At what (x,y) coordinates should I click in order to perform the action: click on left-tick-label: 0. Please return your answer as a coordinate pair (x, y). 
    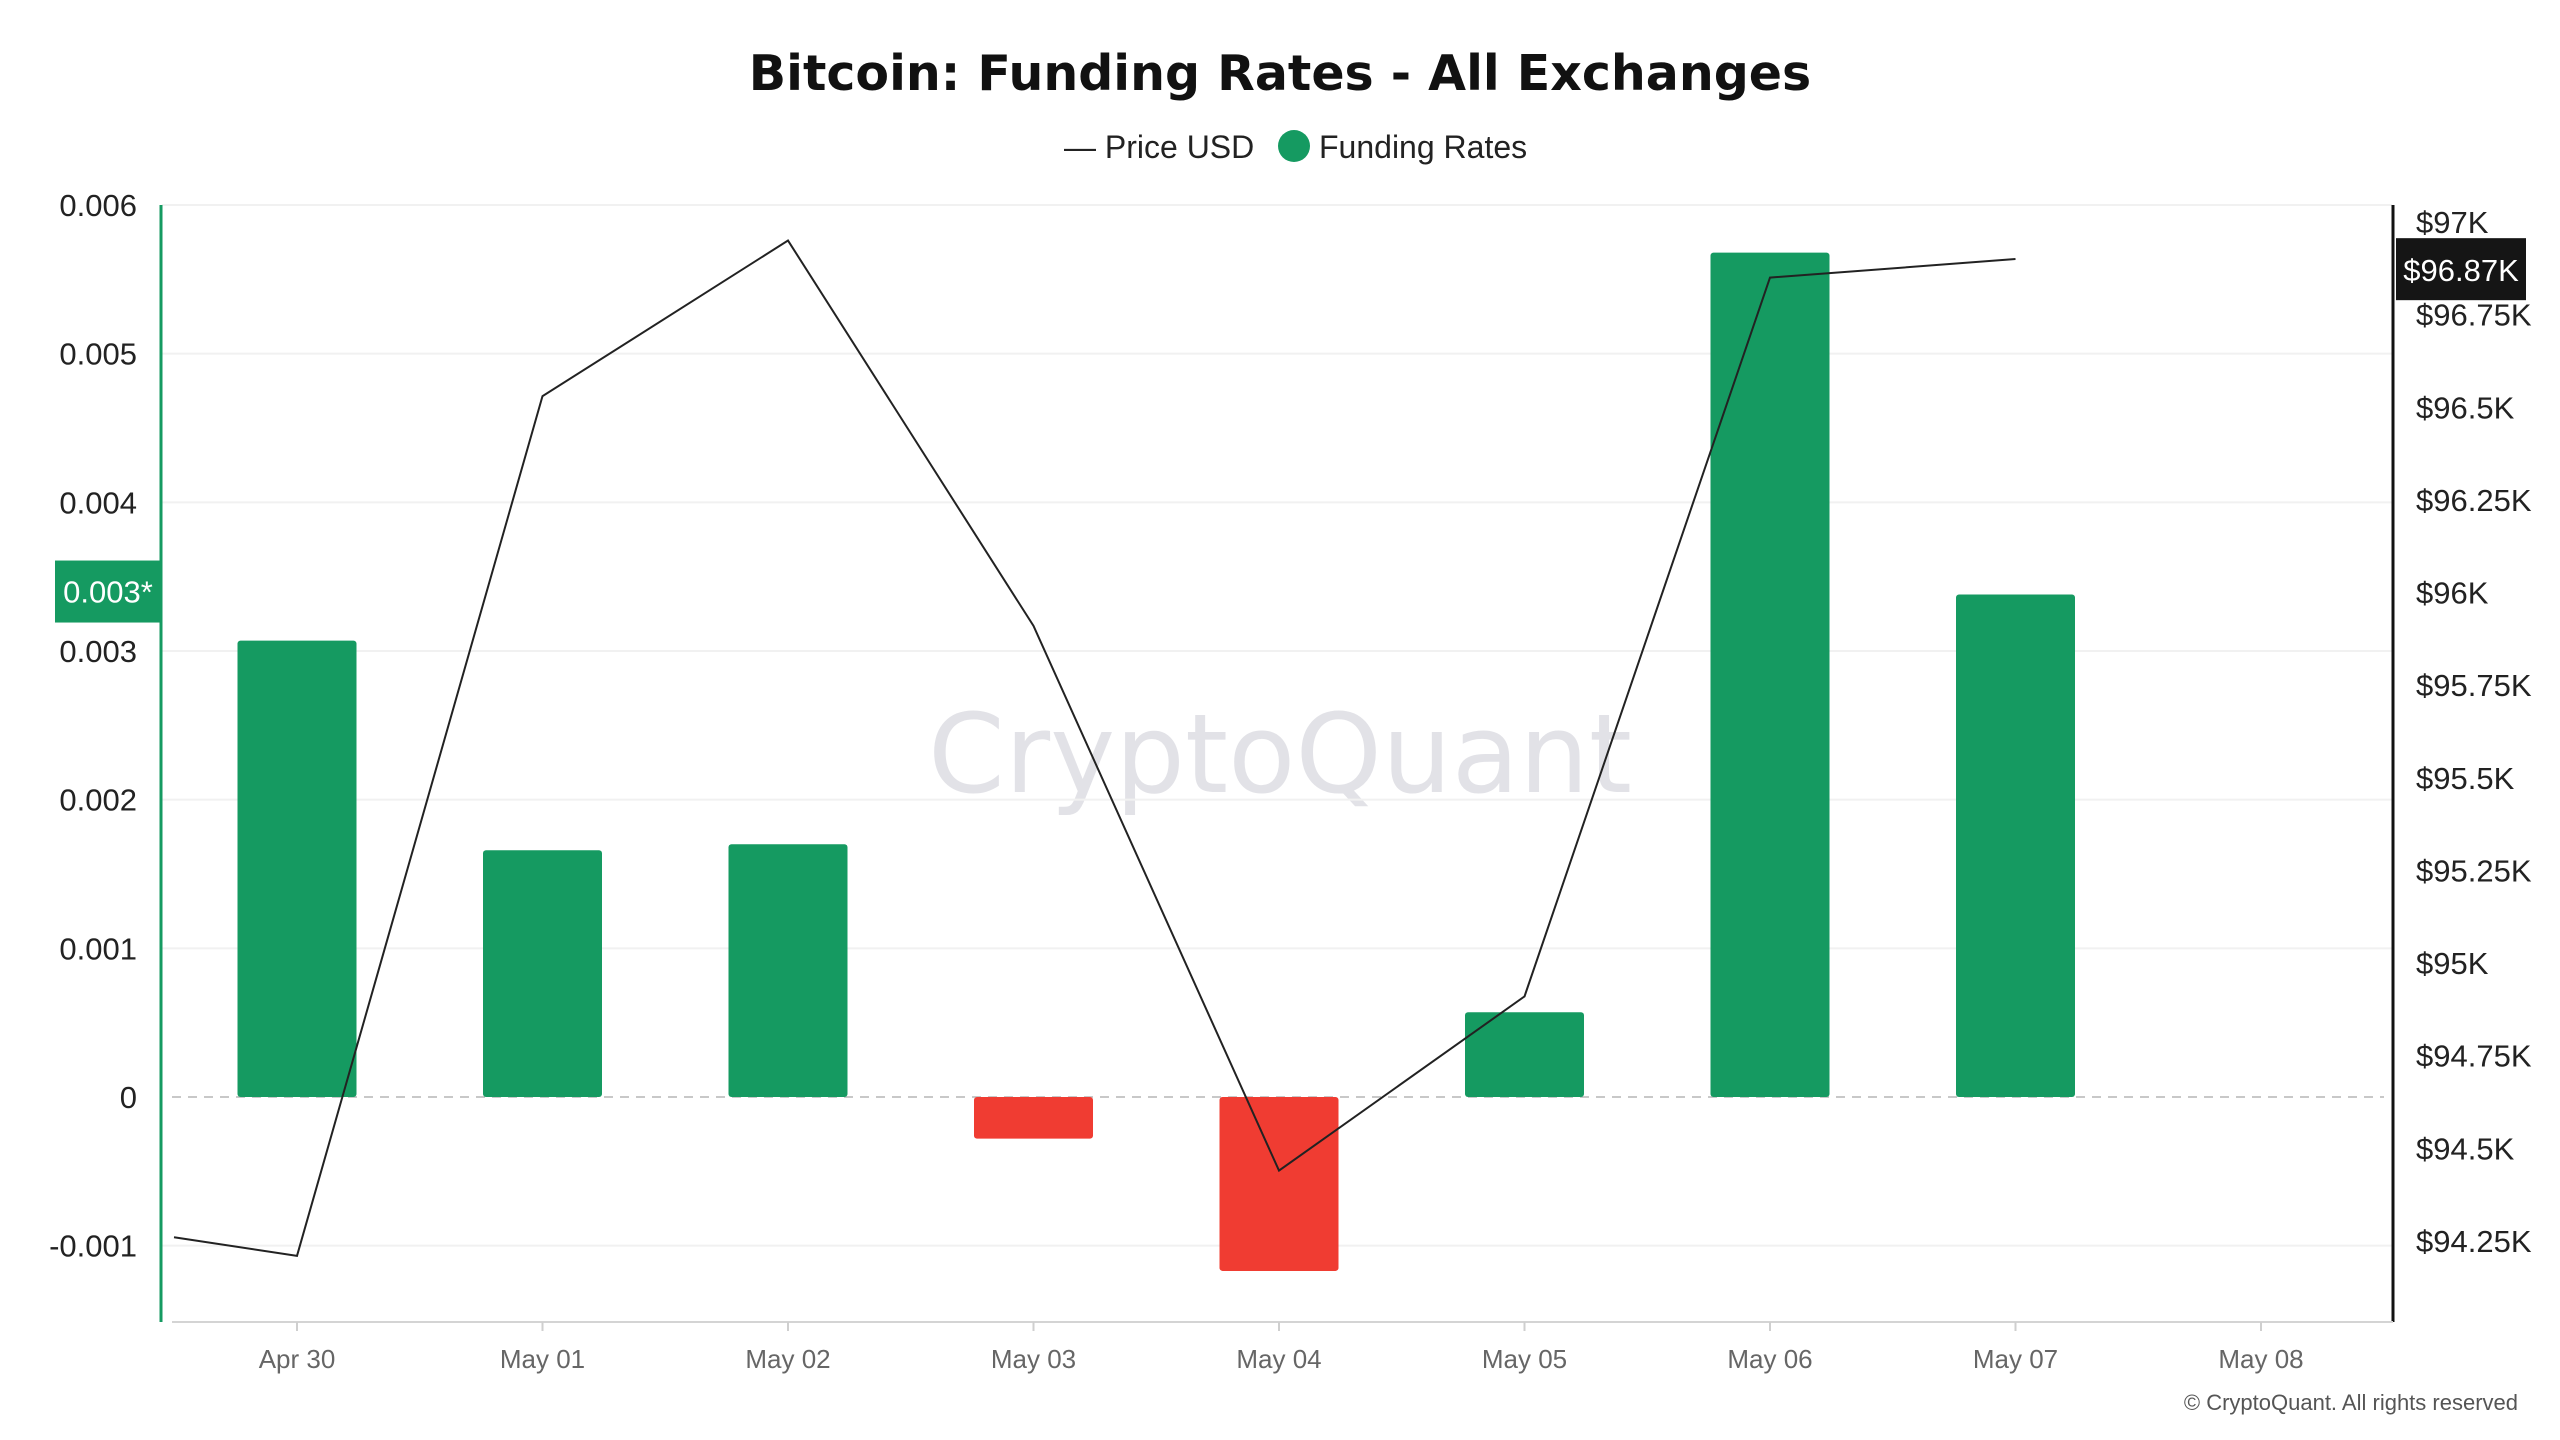
    Looking at the image, I should click on (128, 1097).